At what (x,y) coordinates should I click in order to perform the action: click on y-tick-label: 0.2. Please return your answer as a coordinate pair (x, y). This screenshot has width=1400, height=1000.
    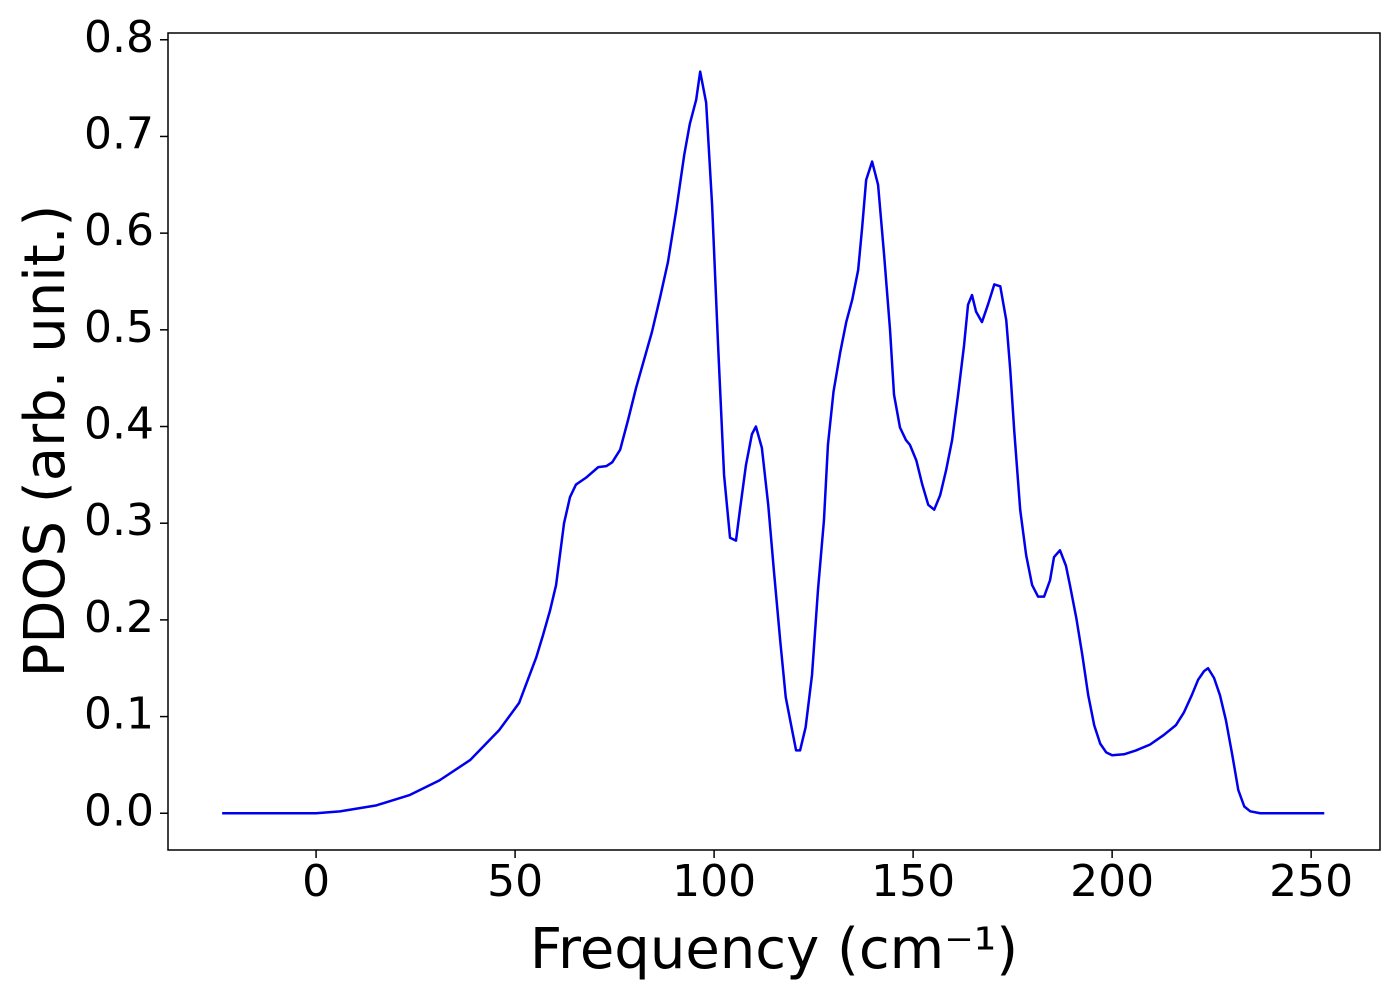
    Looking at the image, I should click on (119, 617).